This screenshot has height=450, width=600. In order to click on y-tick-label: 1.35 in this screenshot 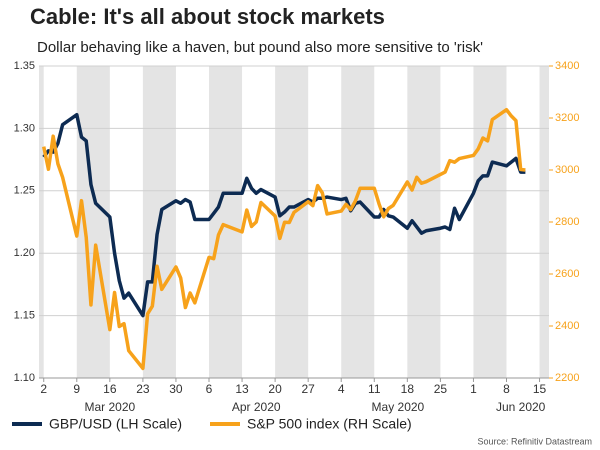, I will do `click(24, 66)`.